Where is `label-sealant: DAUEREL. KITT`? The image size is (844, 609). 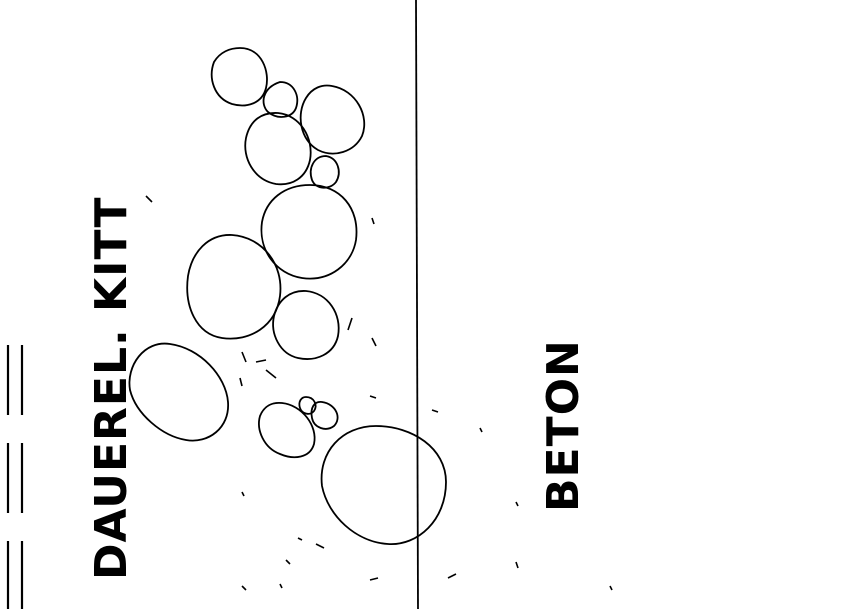
label-sealant: DAUEREL. KITT is located at coordinates (111, 388).